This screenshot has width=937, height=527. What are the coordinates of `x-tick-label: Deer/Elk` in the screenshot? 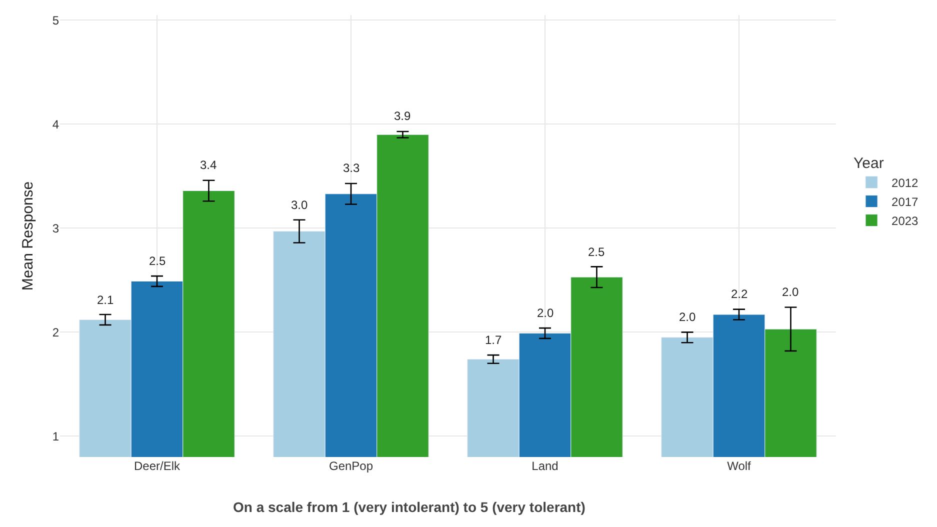 It's located at (158, 466).